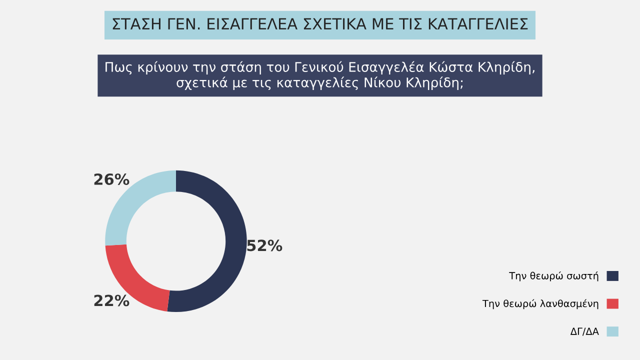  What do you see at coordinates (264, 246) in the screenshot?
I see `data-label: 52%` at bounding box center [264, 246].